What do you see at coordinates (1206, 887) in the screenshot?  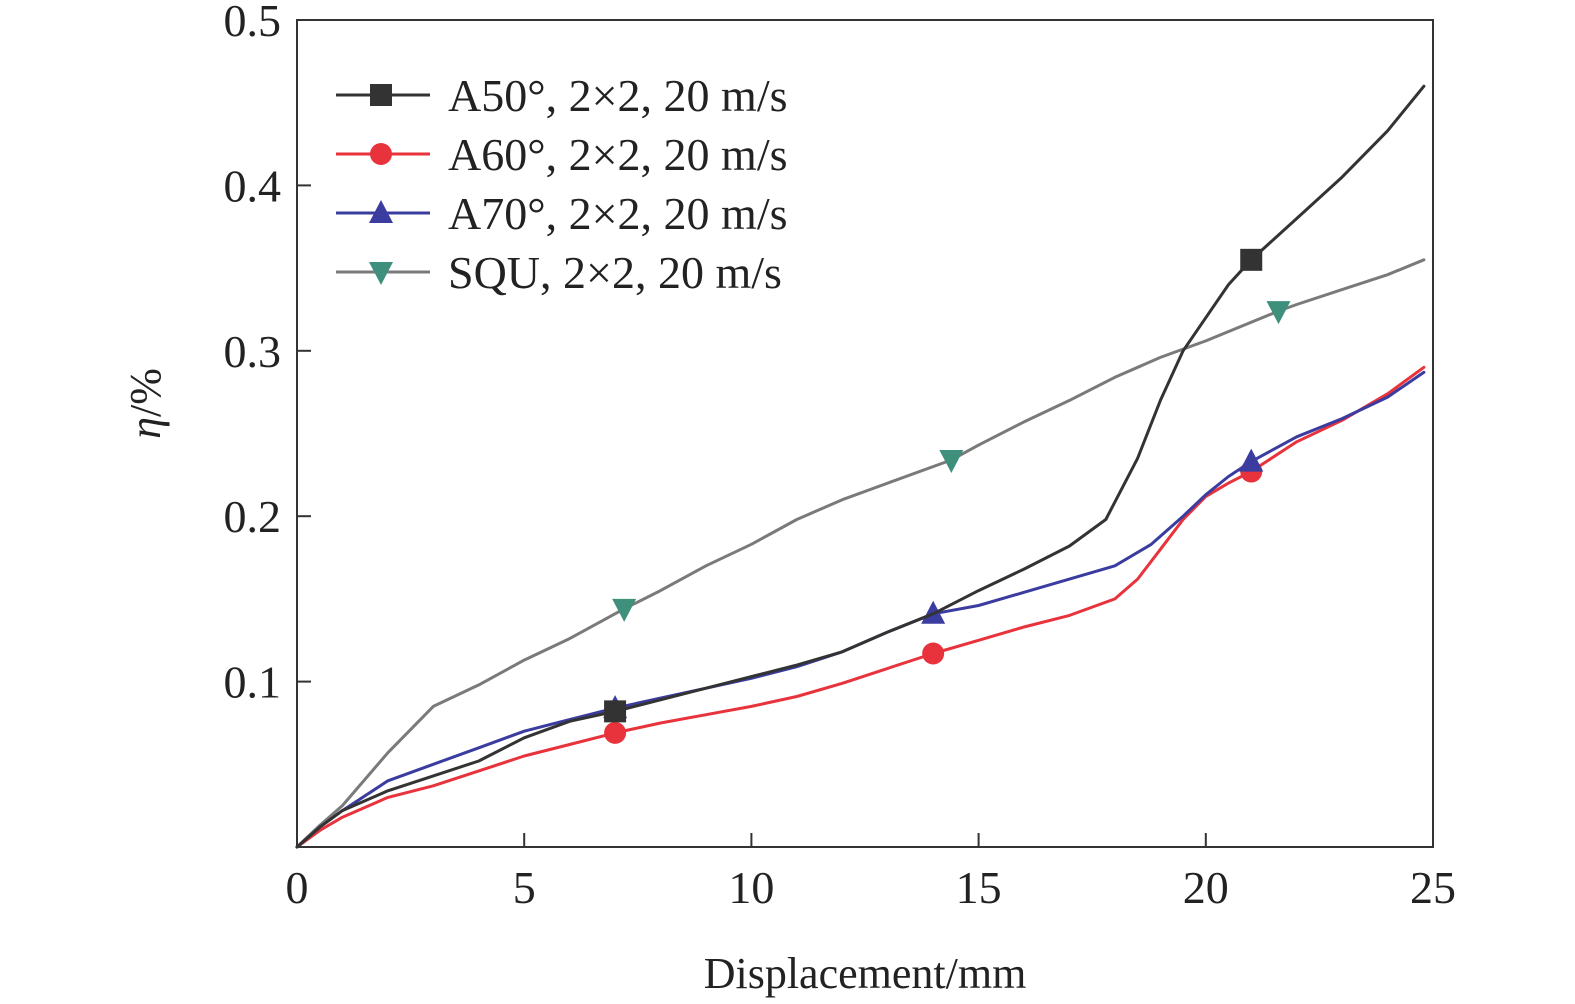 I see `x-tick-label: 20` at bounding box center [1206, 887].